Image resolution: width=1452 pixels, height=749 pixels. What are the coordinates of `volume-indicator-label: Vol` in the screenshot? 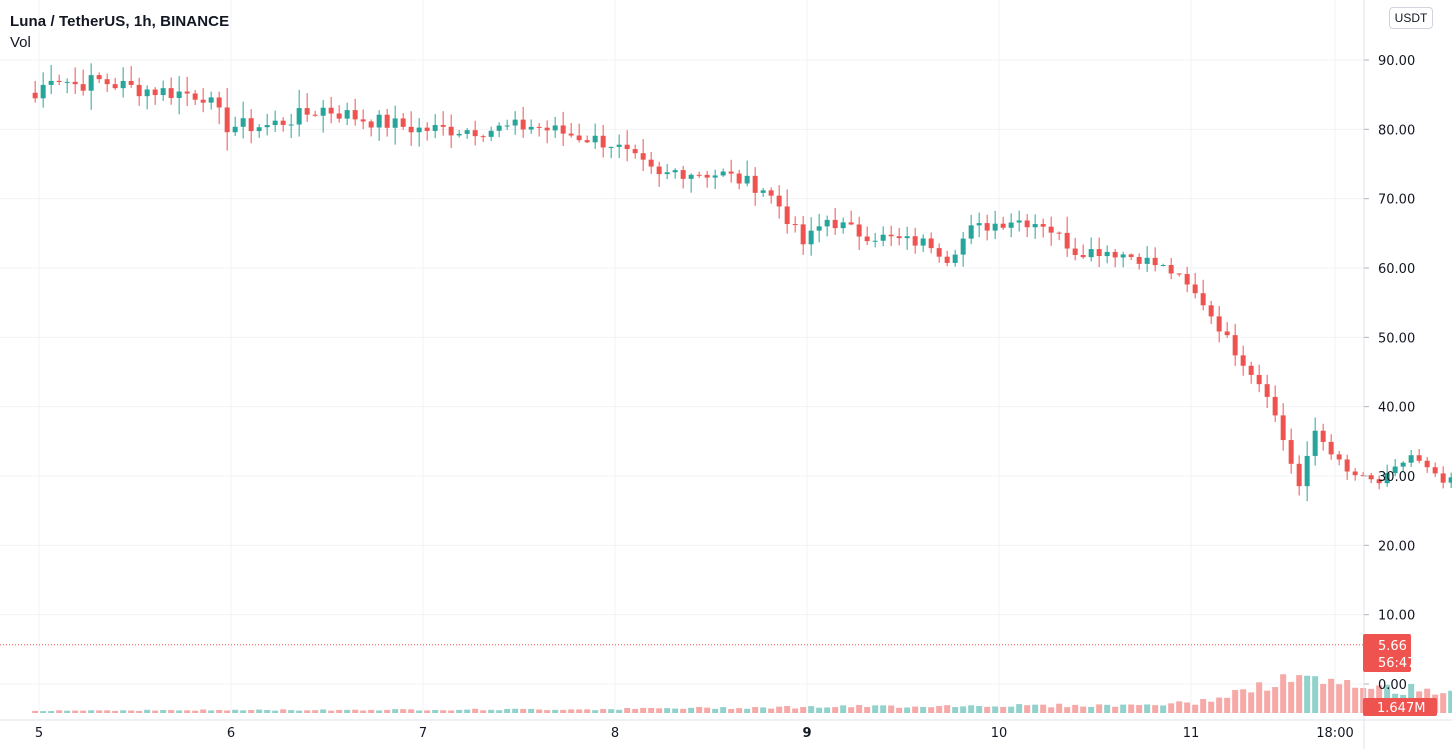 It's located at (20, 42).